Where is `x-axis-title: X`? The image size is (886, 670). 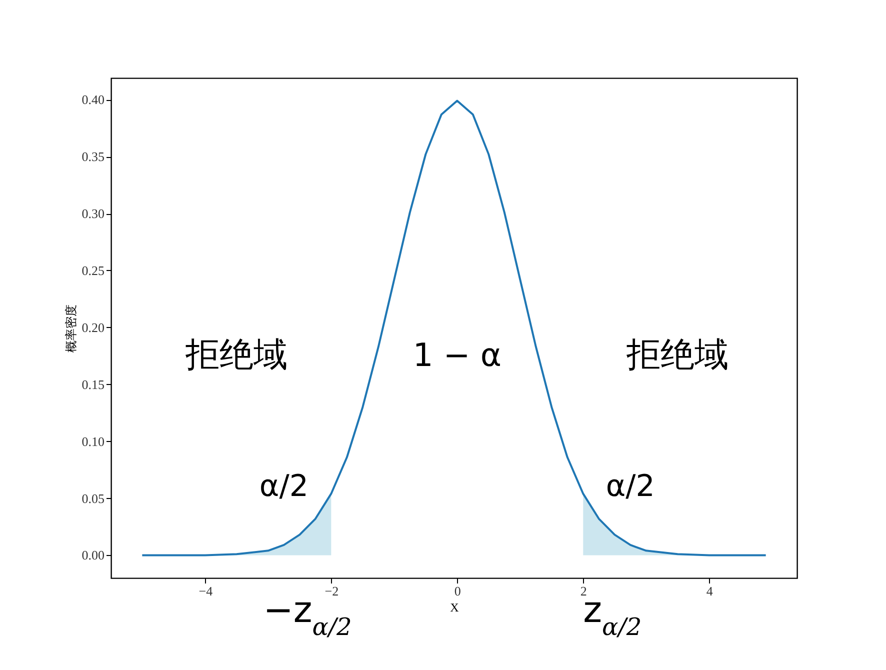 x-axis-title: X is located at coordinates (455, 607).